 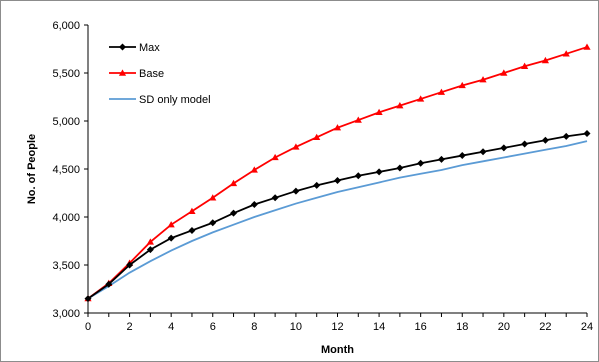 What do you see at coordinates (66, 266) in the screenshot?
I see `y-tick-label: 3,500` at bounding box center [66, 266].